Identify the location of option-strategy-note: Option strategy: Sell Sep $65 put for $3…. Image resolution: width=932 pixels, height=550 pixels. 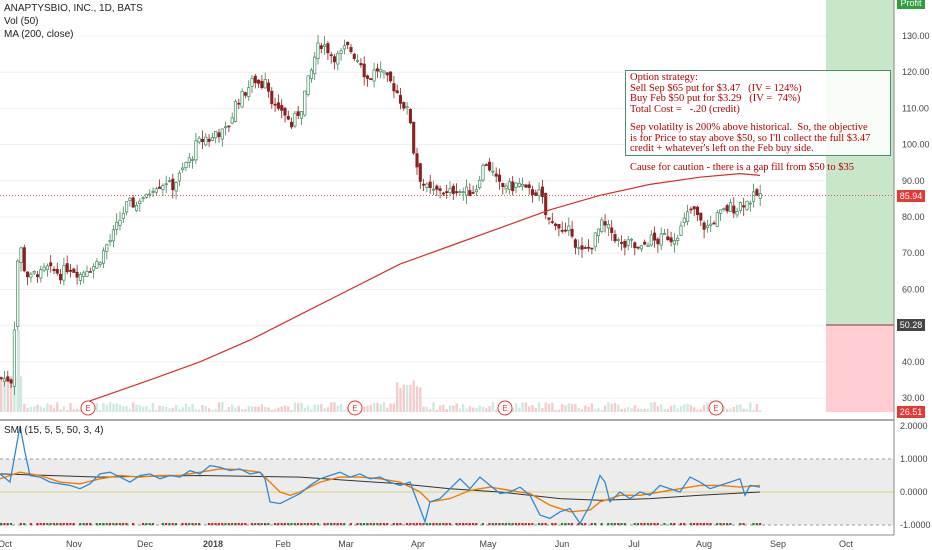
(758, 121).